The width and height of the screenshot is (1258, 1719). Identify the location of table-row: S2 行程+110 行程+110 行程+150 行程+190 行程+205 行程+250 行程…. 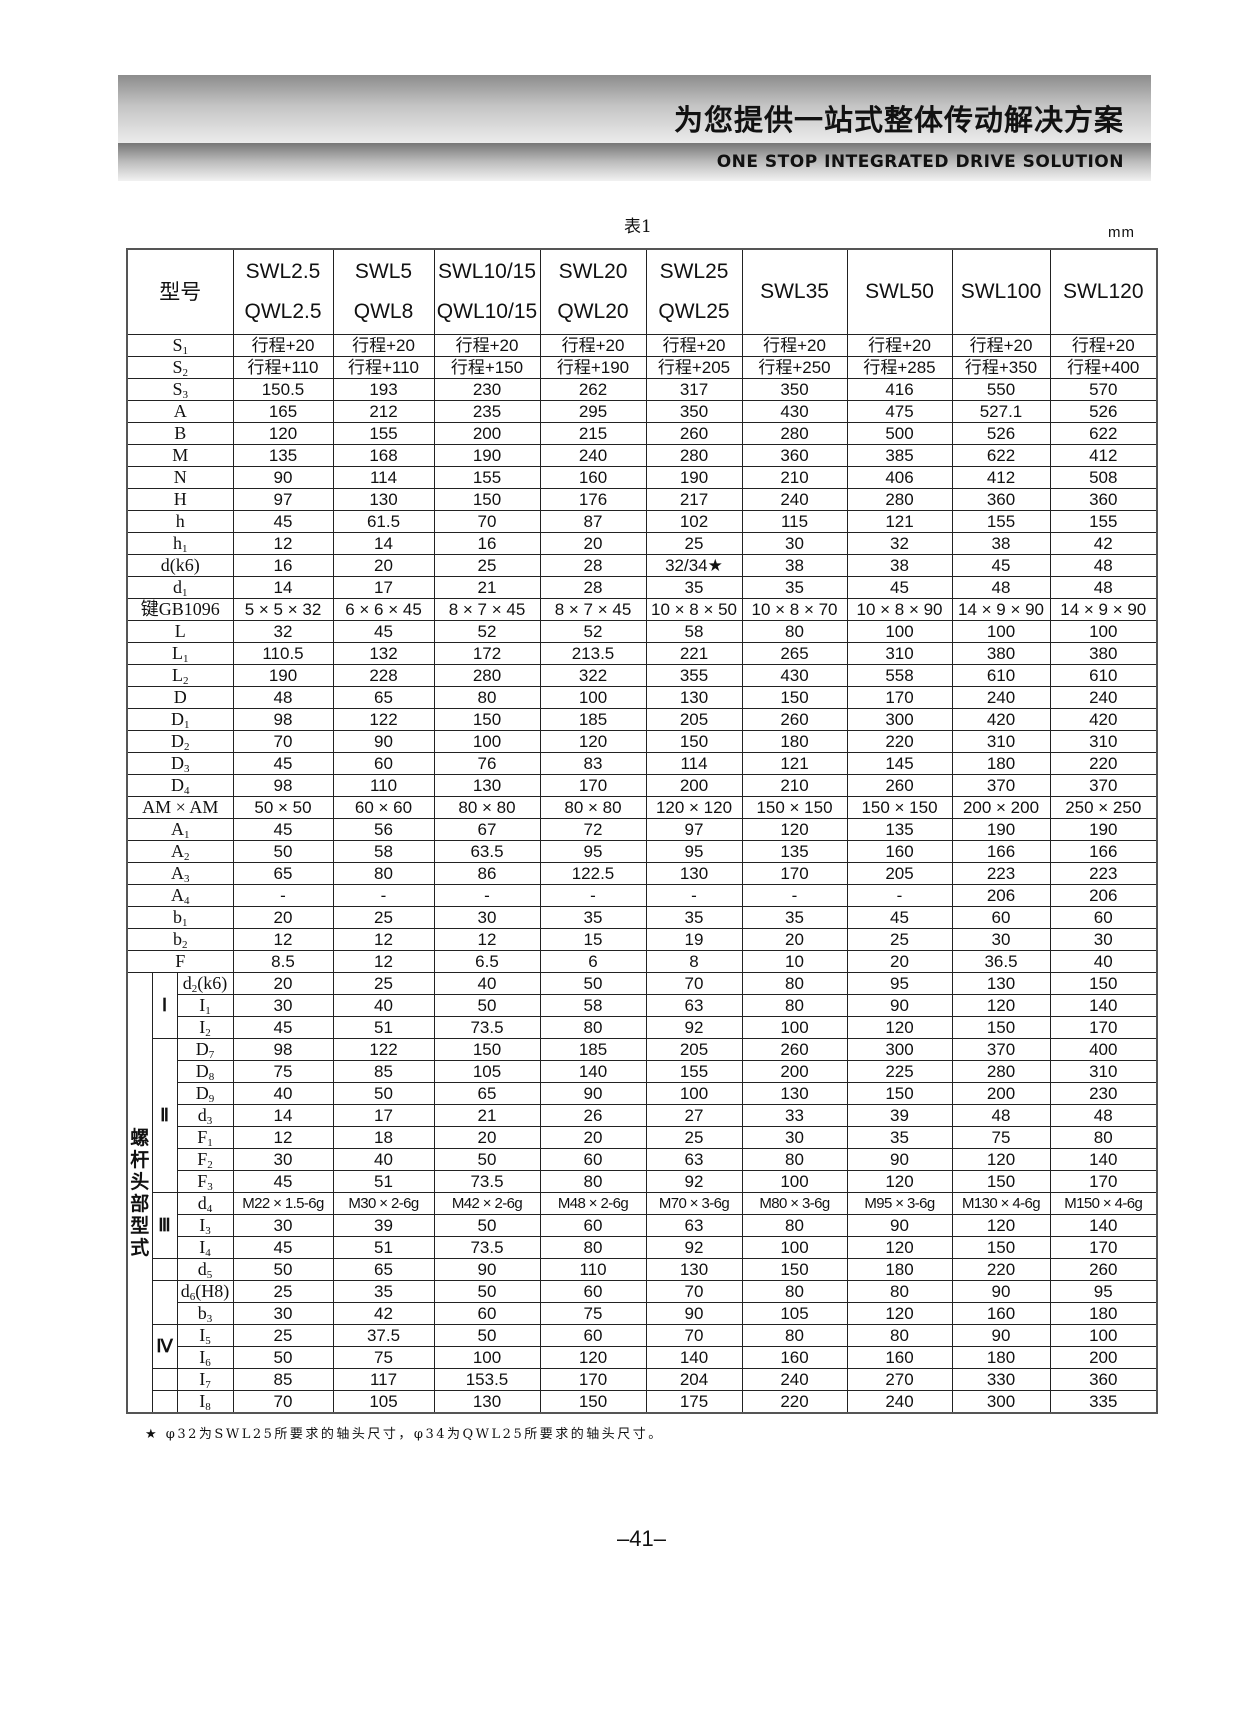
(642, 367).